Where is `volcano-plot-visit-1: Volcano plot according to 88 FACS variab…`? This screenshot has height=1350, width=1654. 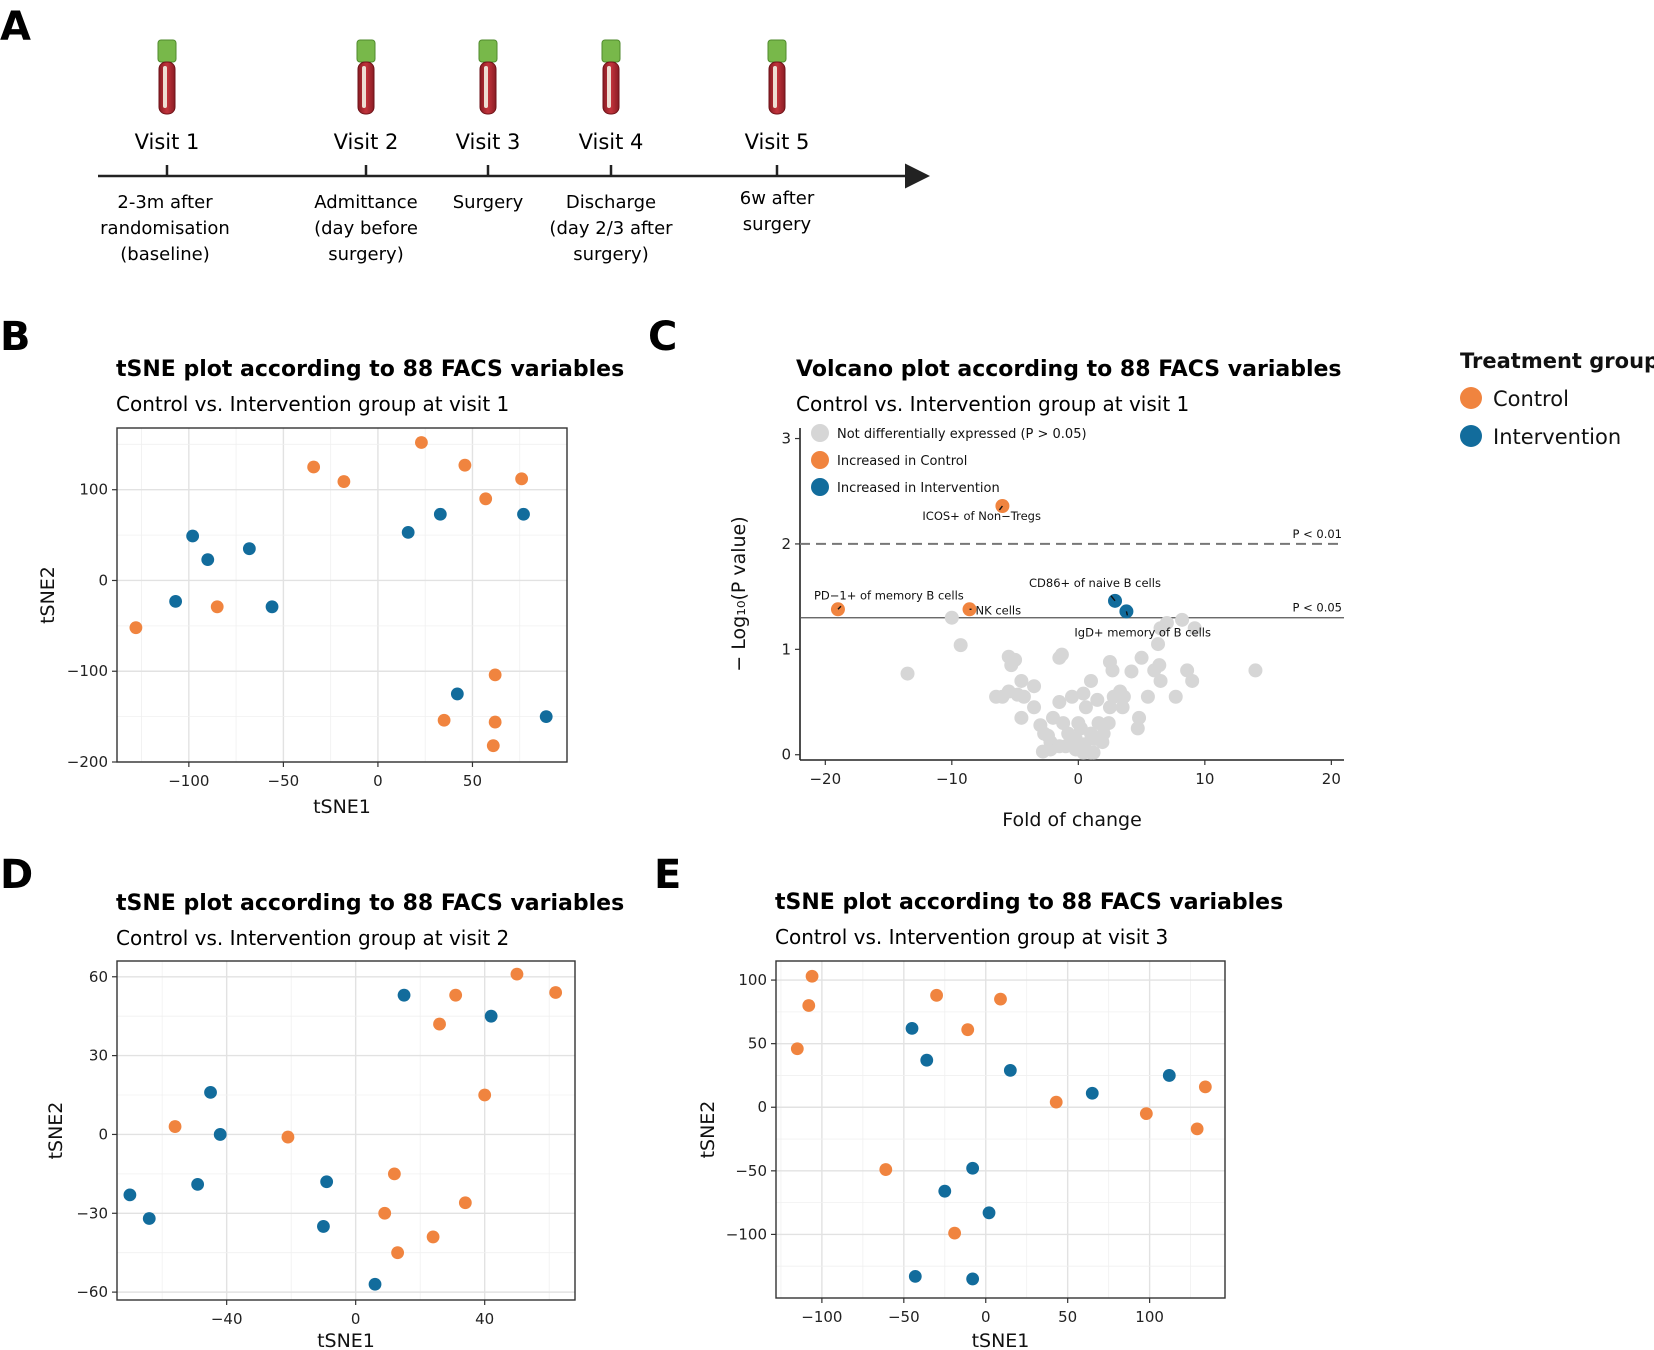
volcano-plot-visit-1: Volcano plot according to 88 FACS variab… is located at coordinates (1036, 594).